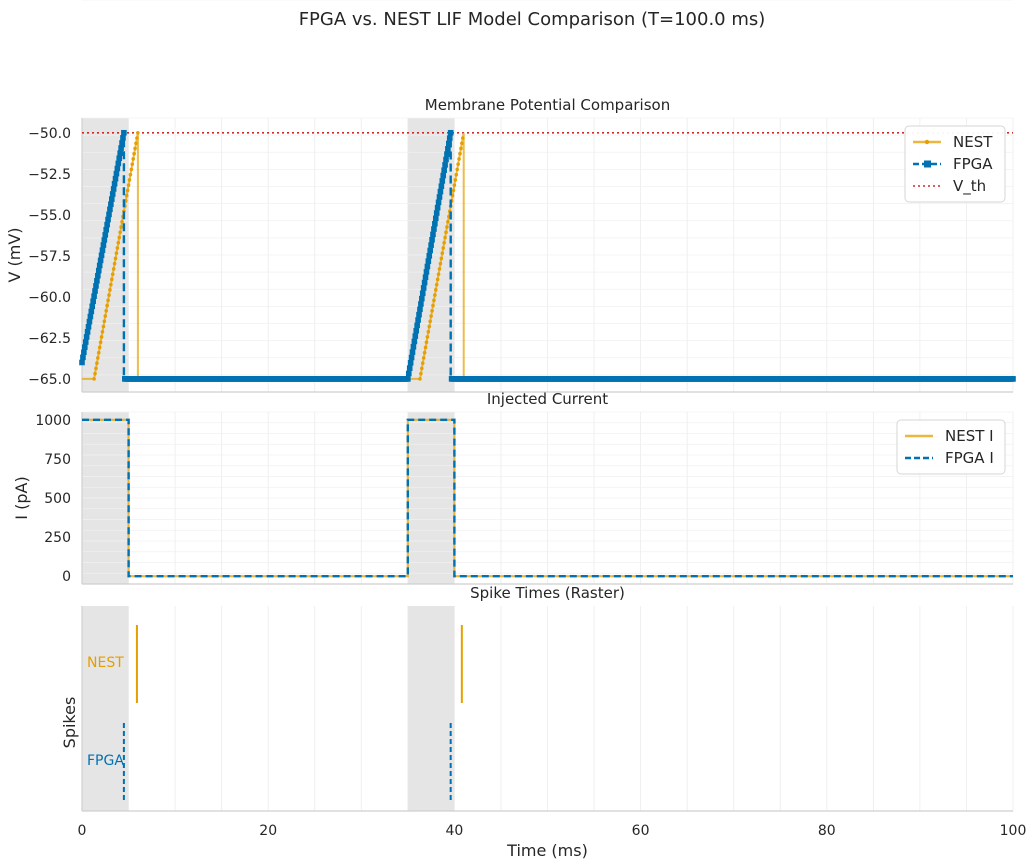 The width and height of the screenshot is (1035, 868). Describe the element at coordinates (49, 257) in the screenshot. I see `y-tick-label: −57.5` at that location.